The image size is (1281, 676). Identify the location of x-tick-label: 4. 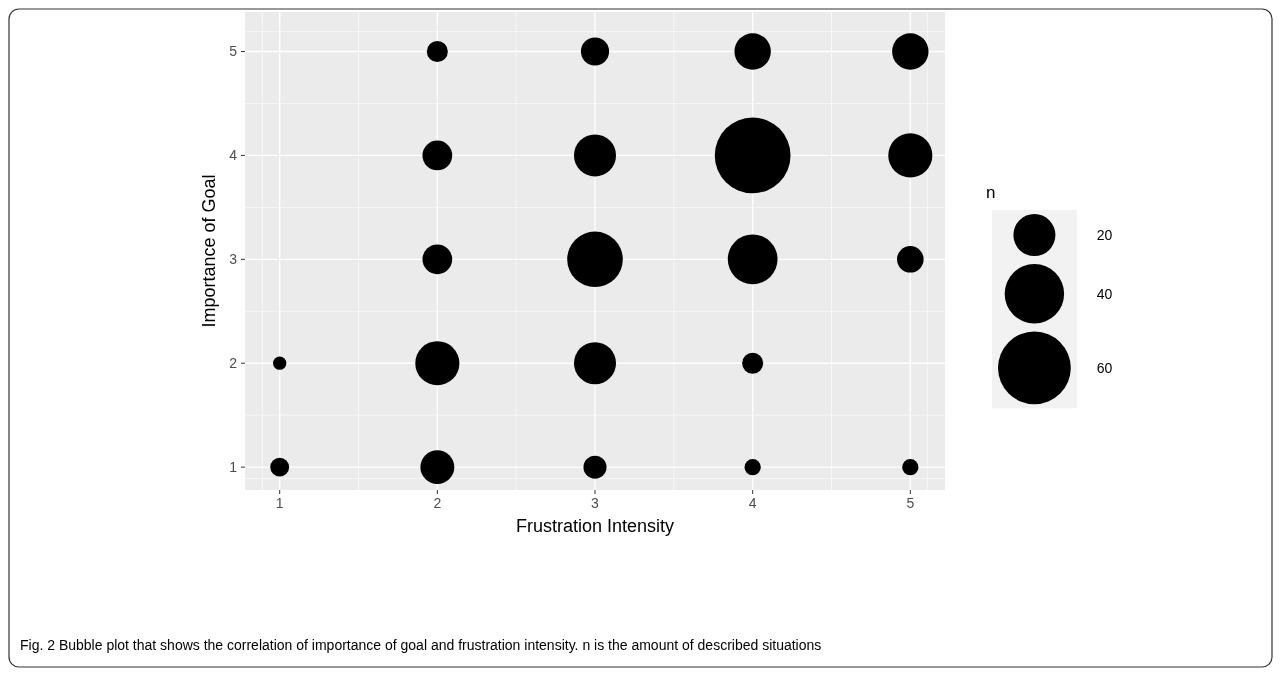
(752, 503).